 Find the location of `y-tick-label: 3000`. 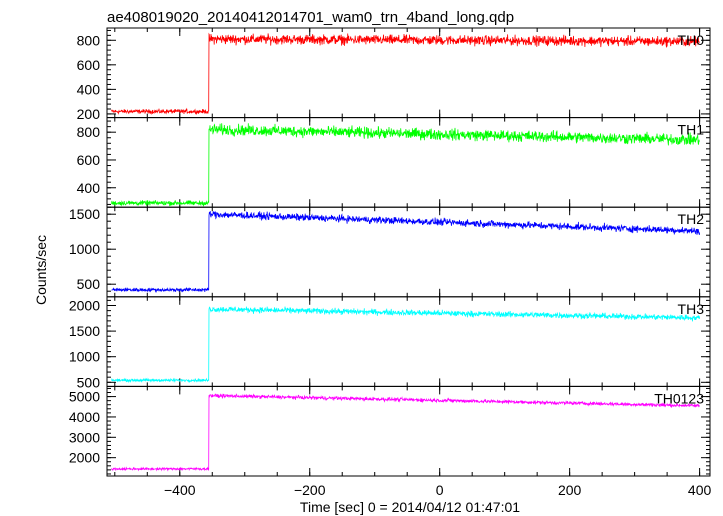

y-tick-label: 3000 is located at coordinates (84, 437).